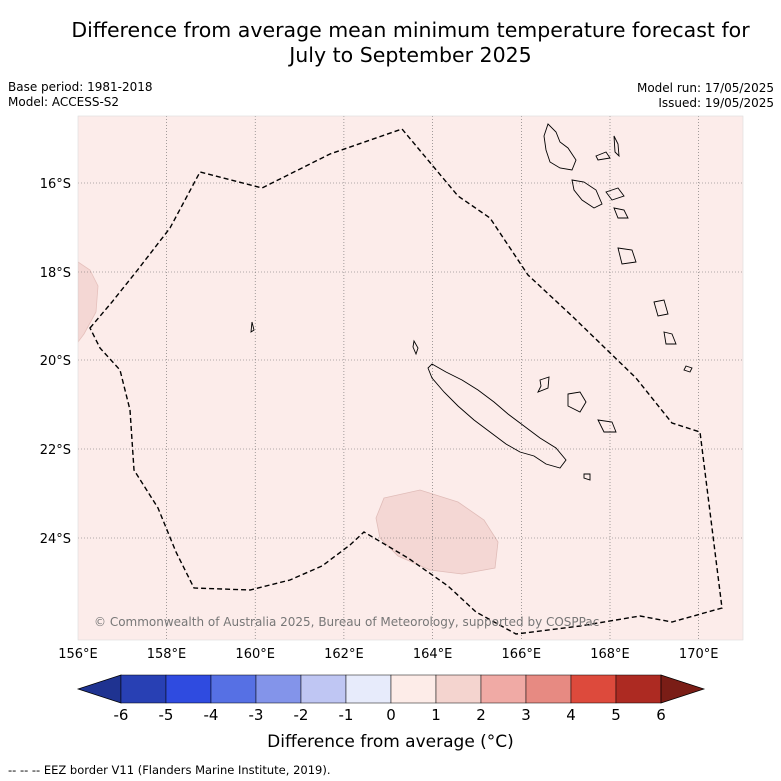  I want to click on colorbar-tick-label: -5, so click(166, 715).